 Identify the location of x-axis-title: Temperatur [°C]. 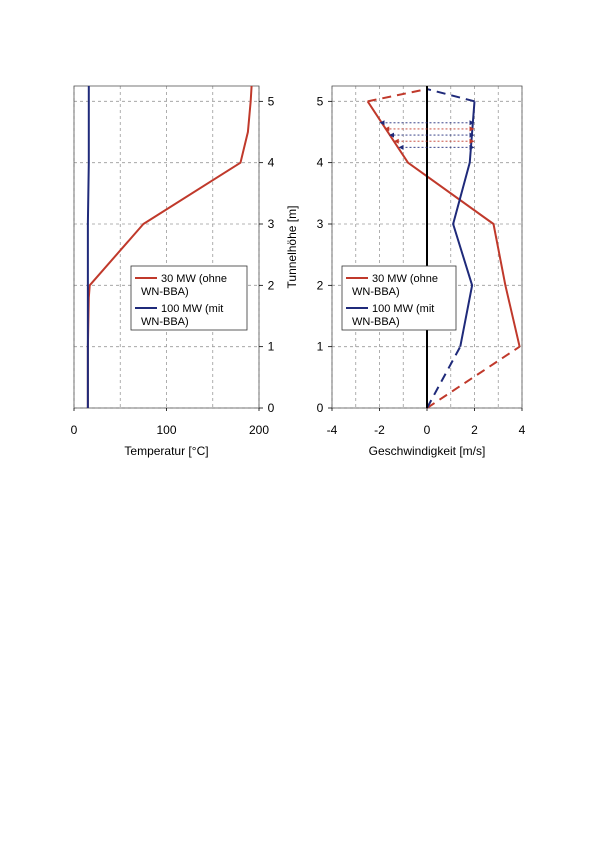
(166, 451).